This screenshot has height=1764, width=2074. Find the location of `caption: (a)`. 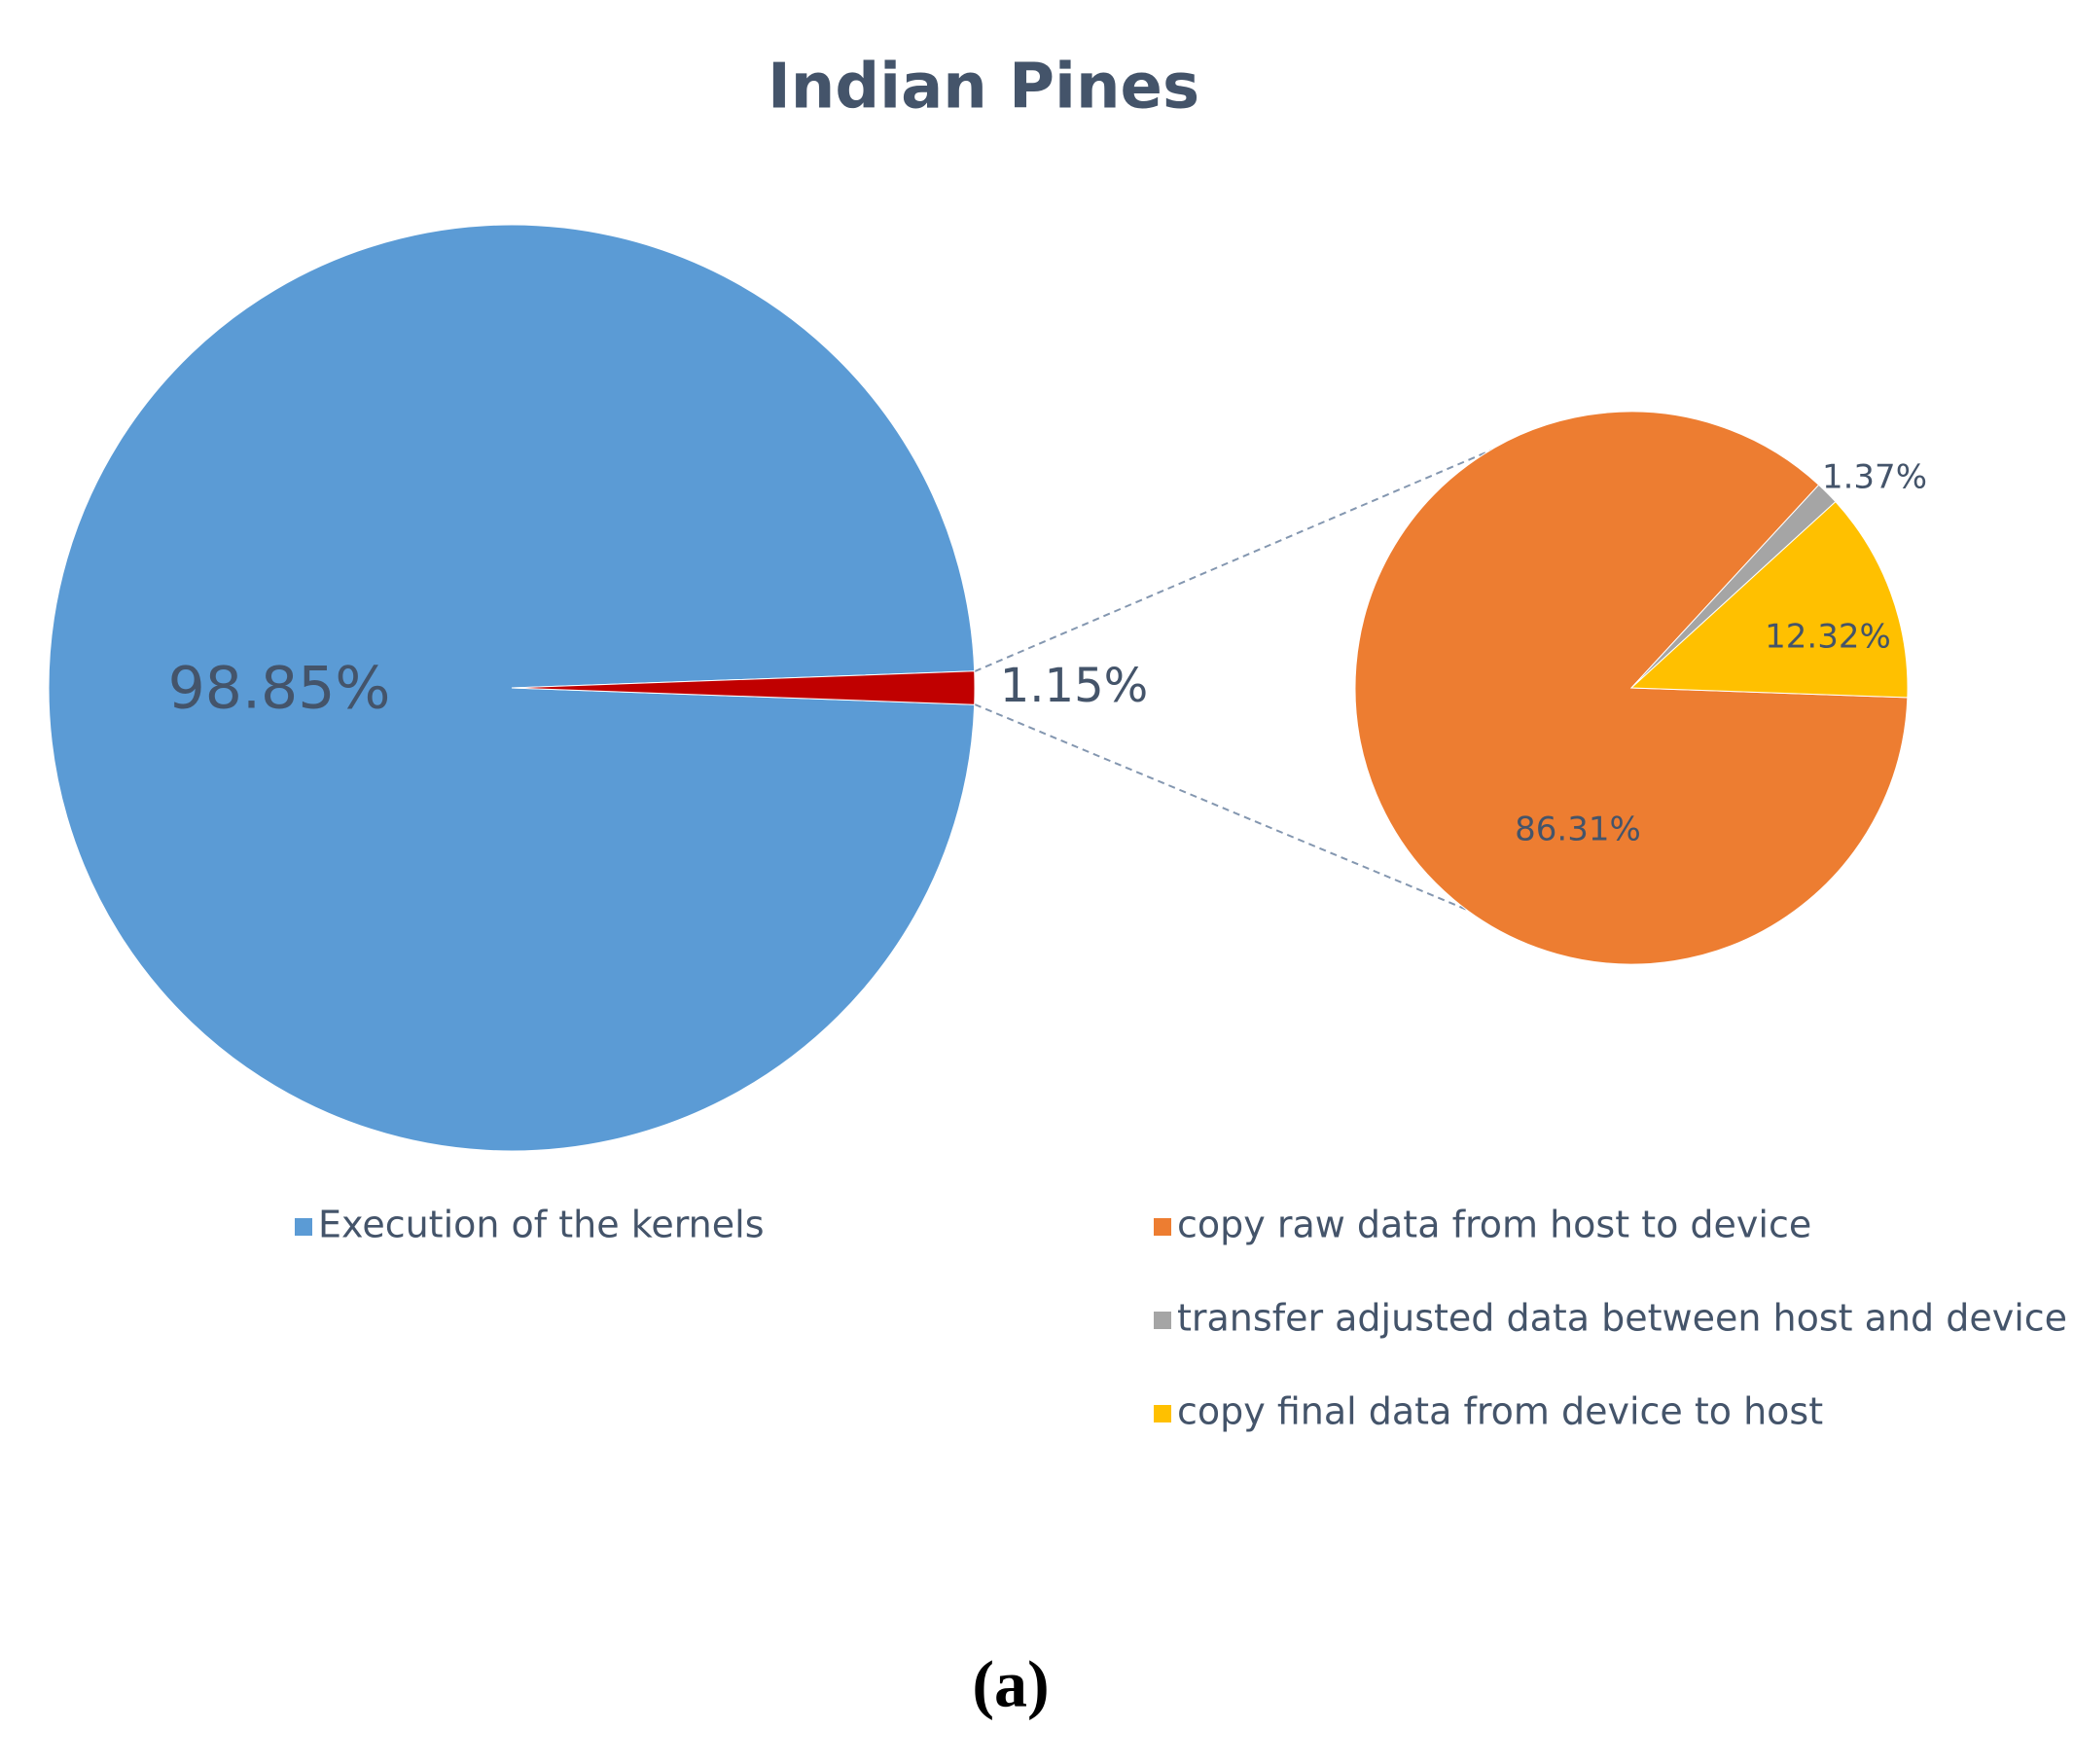

caption: (a) is located at coordinates (1010, 1684).